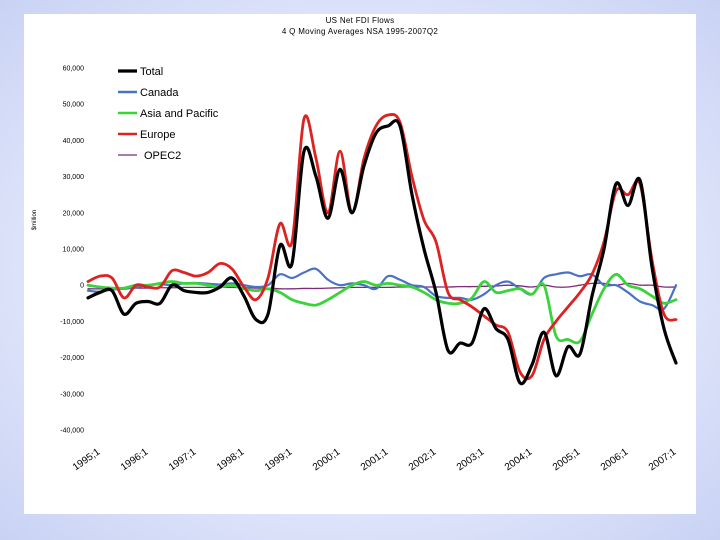 This screenshot has width=720, height=540. Describe the element at coordinates (423, 459) in the screenshot. I see `x-tick-label: 2002;1` at that location.